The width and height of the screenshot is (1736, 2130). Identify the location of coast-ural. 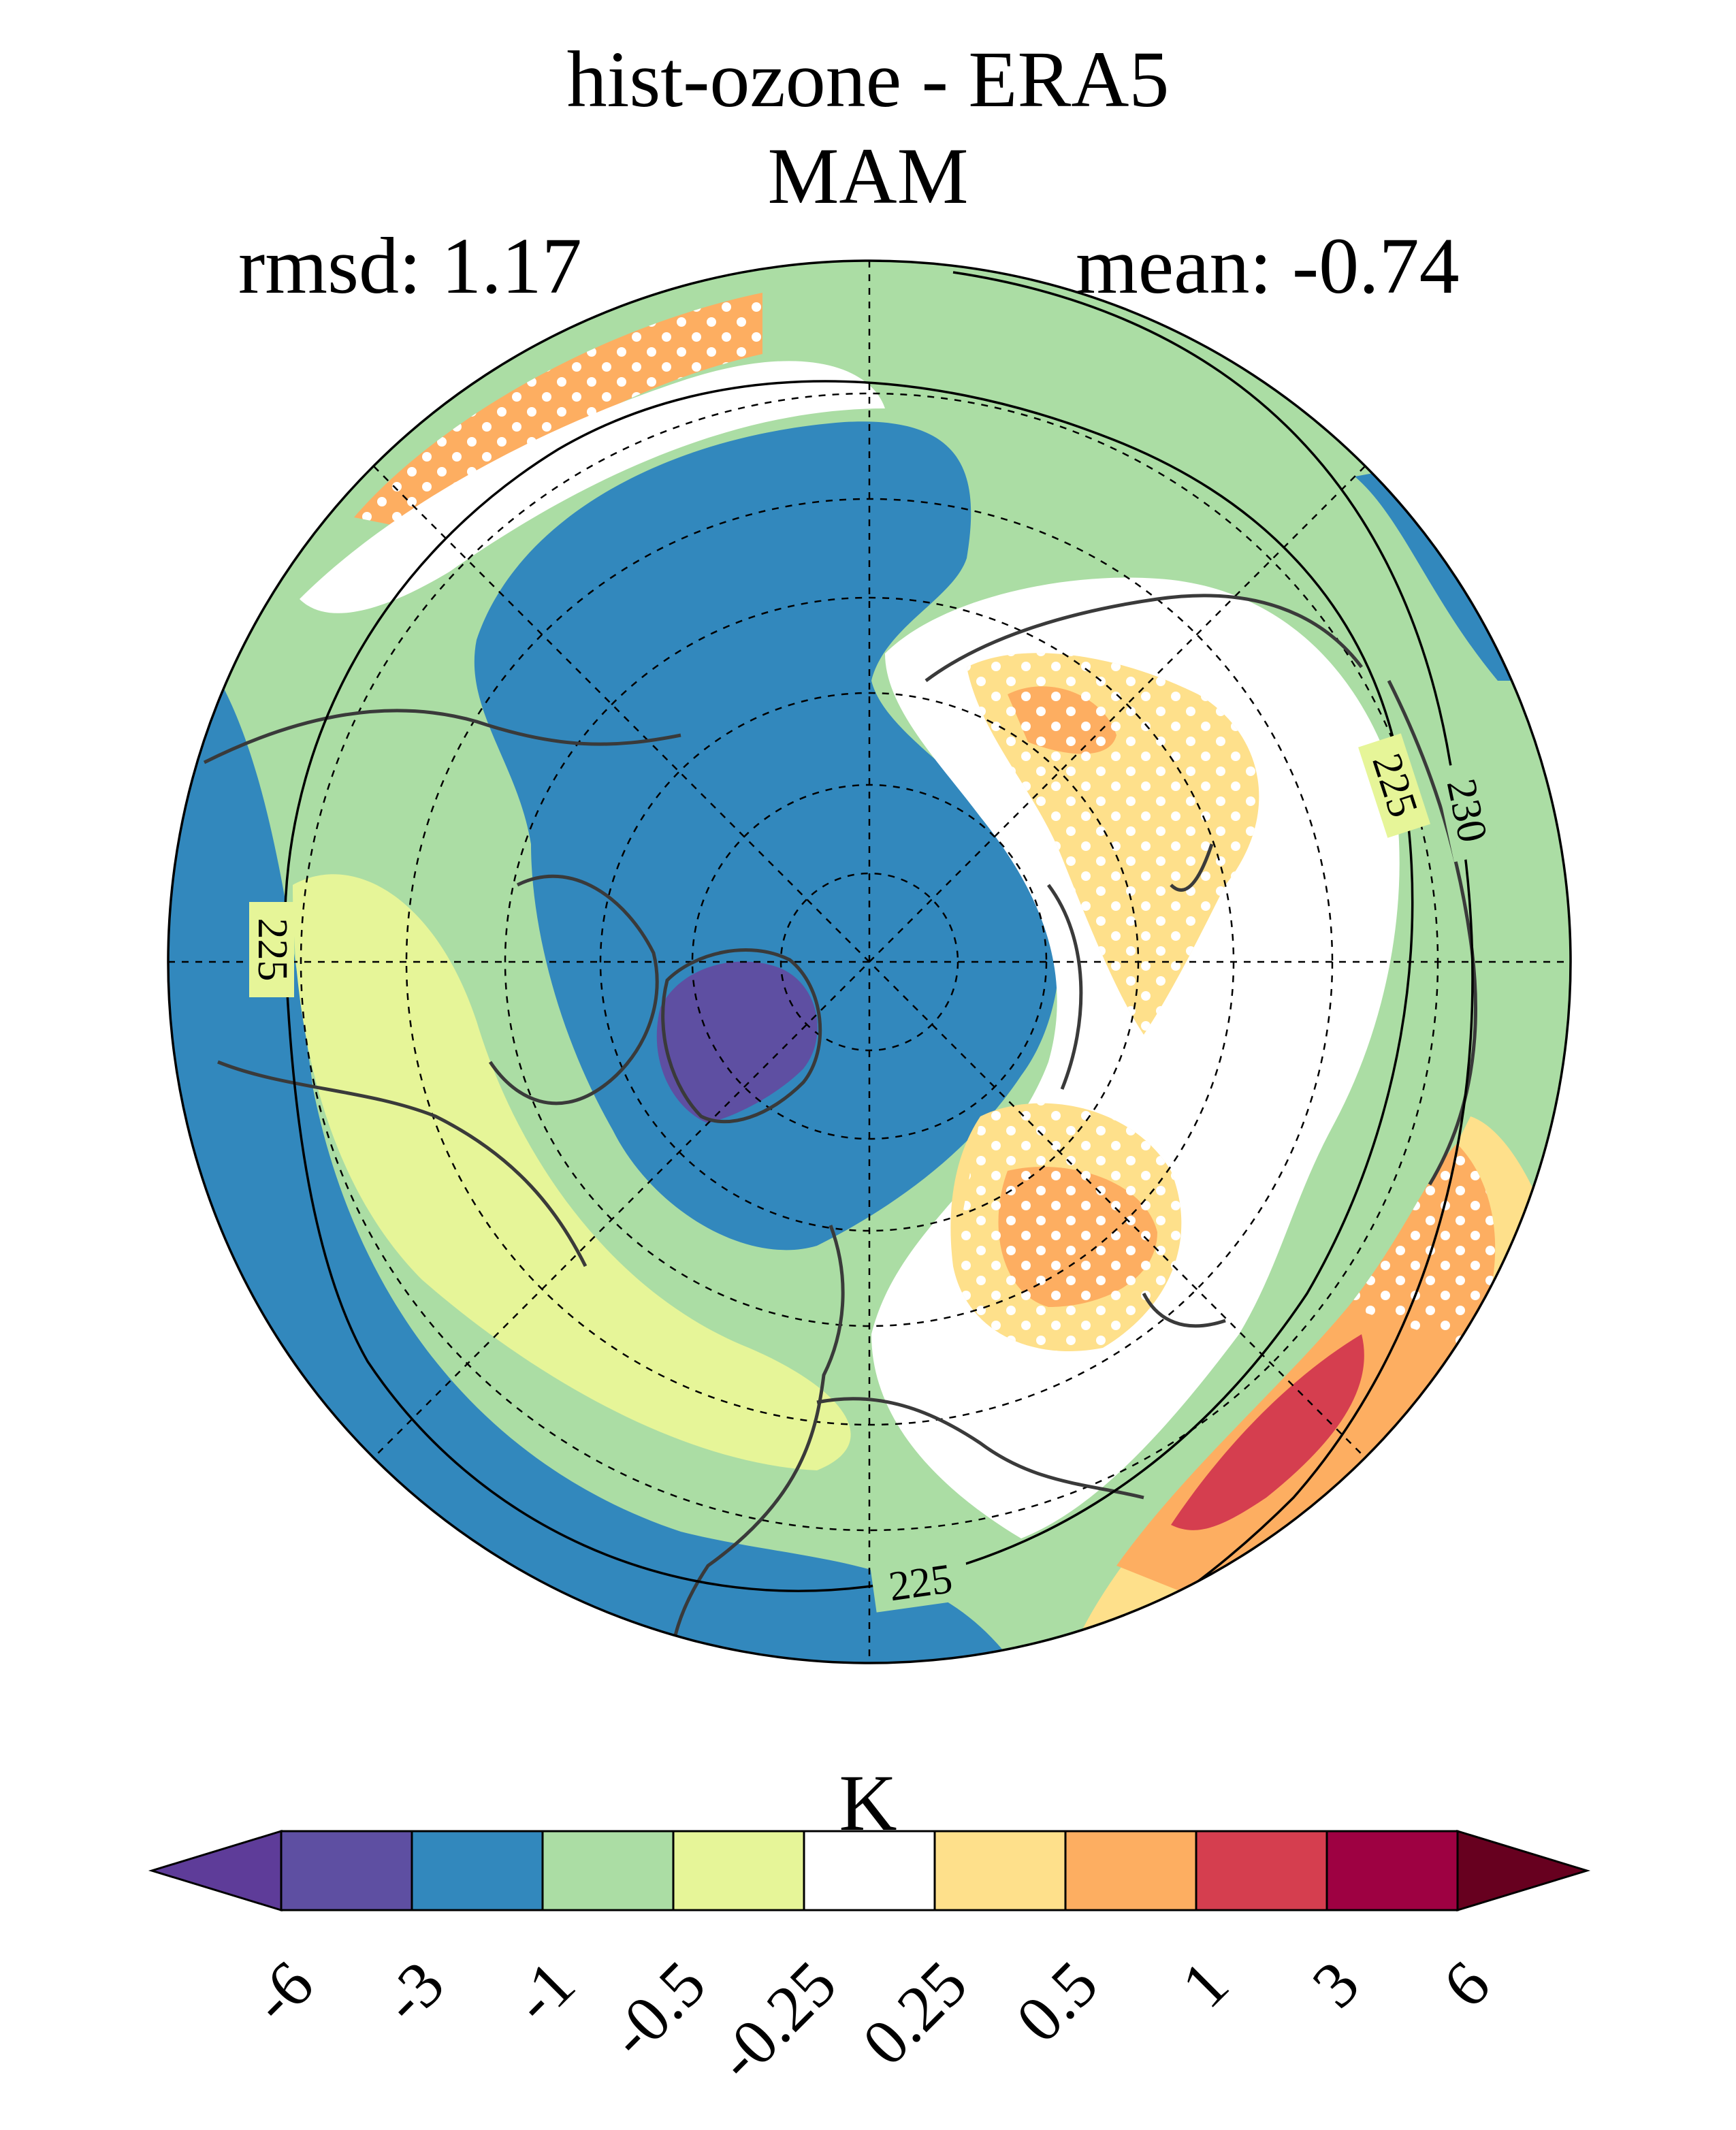
(1064, 987).